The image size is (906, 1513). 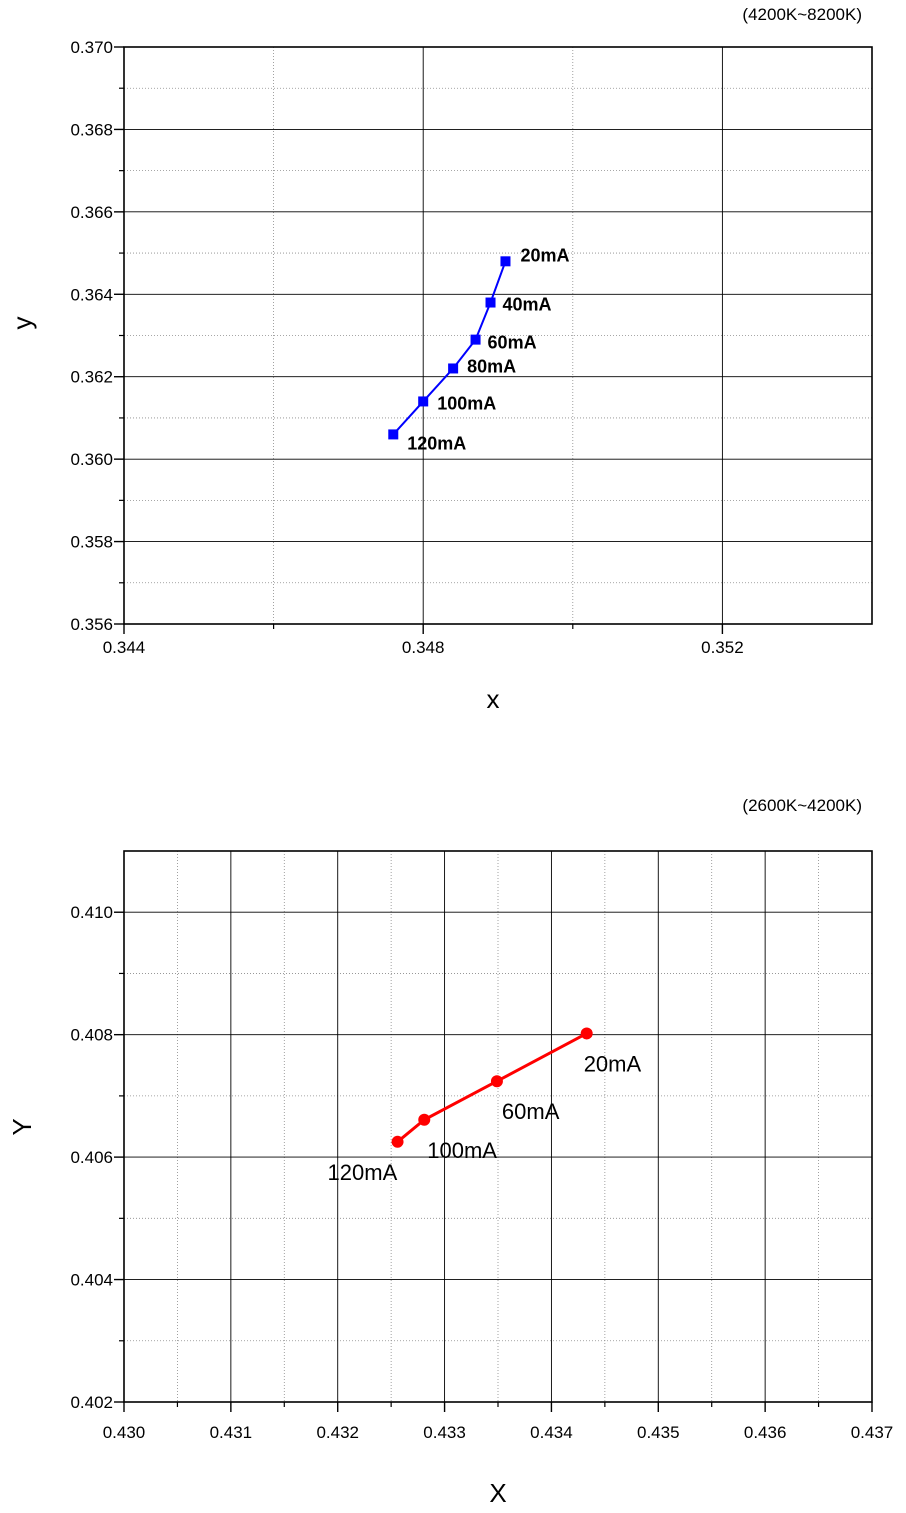 I want to click on y-tick-label: 0.404, so click(x=91, y=1280).